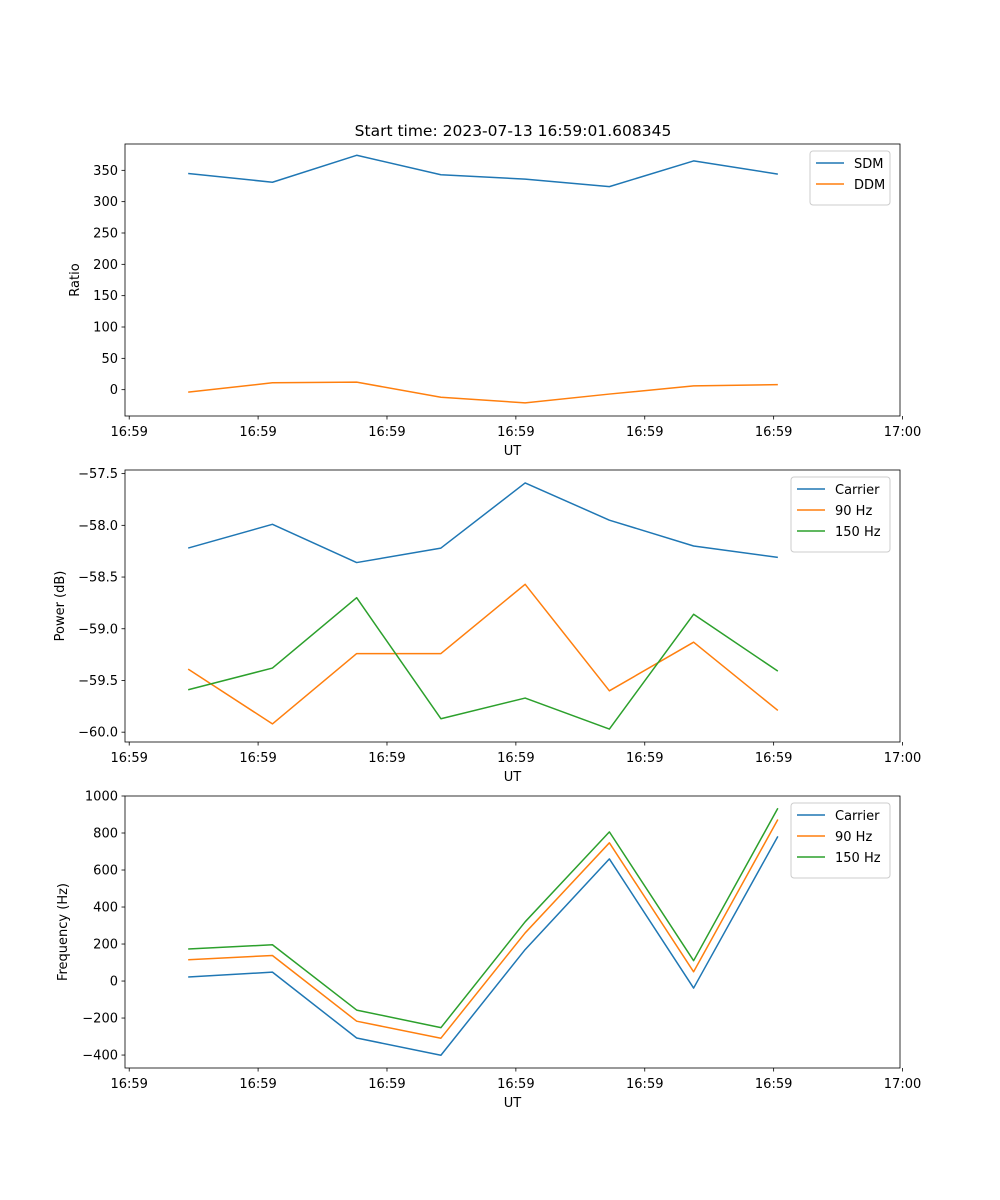  I want to click on y-tick-label: 150, so click(105, 296).